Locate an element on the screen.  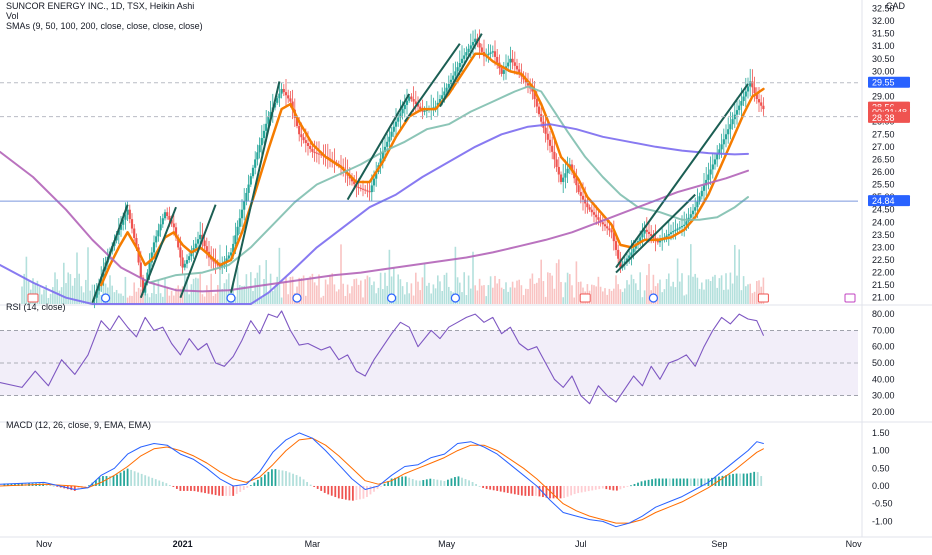
event-marker is located at coordinates (585, 298).